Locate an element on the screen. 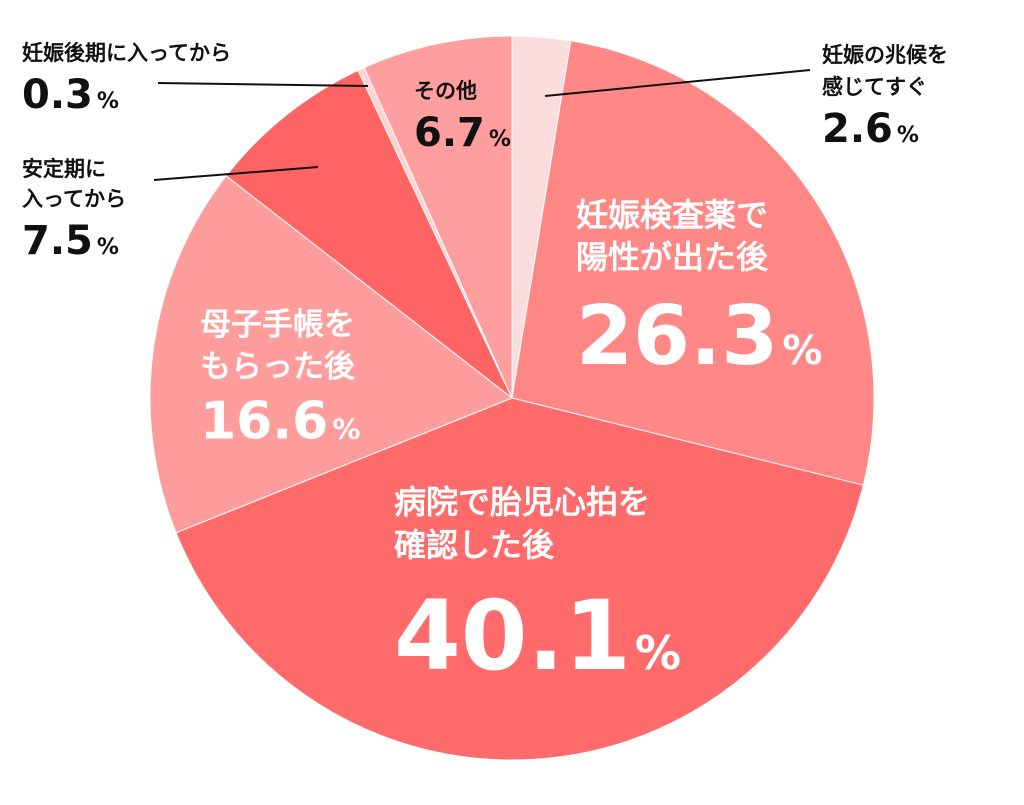  slice-value-2: 40.1% is located at coordinates (537, 636).